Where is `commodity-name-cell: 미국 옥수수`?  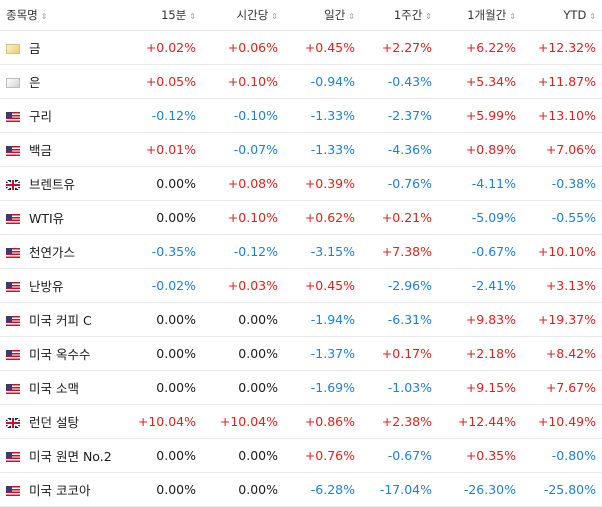
commodity-name-cell: 미국 옥수수 is located at coordinates (63, 353).